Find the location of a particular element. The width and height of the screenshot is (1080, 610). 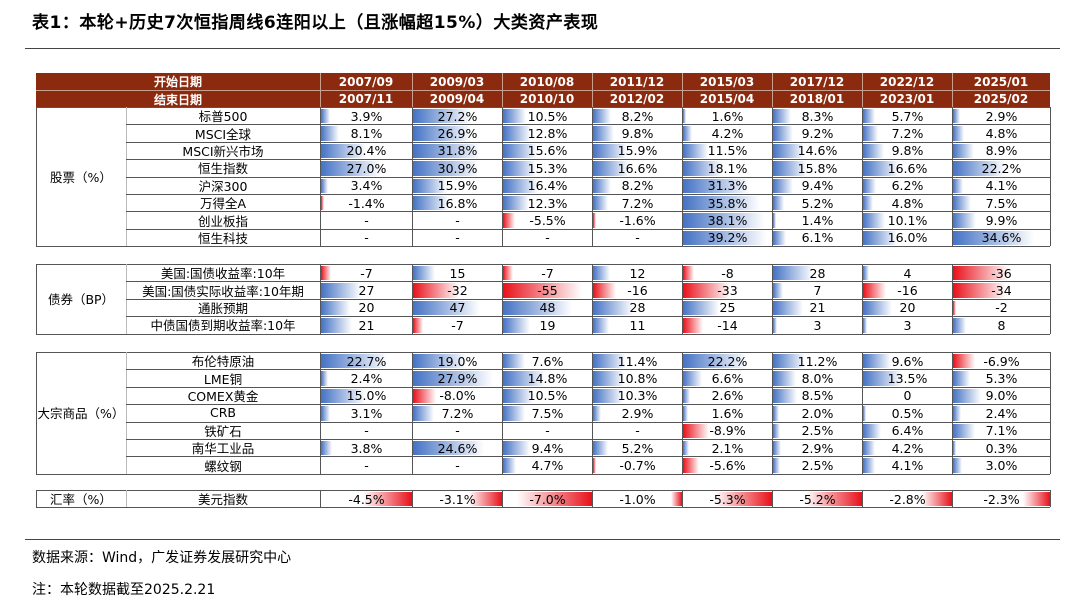

data-cell: 0.5% is located at coordinates (907, 413).